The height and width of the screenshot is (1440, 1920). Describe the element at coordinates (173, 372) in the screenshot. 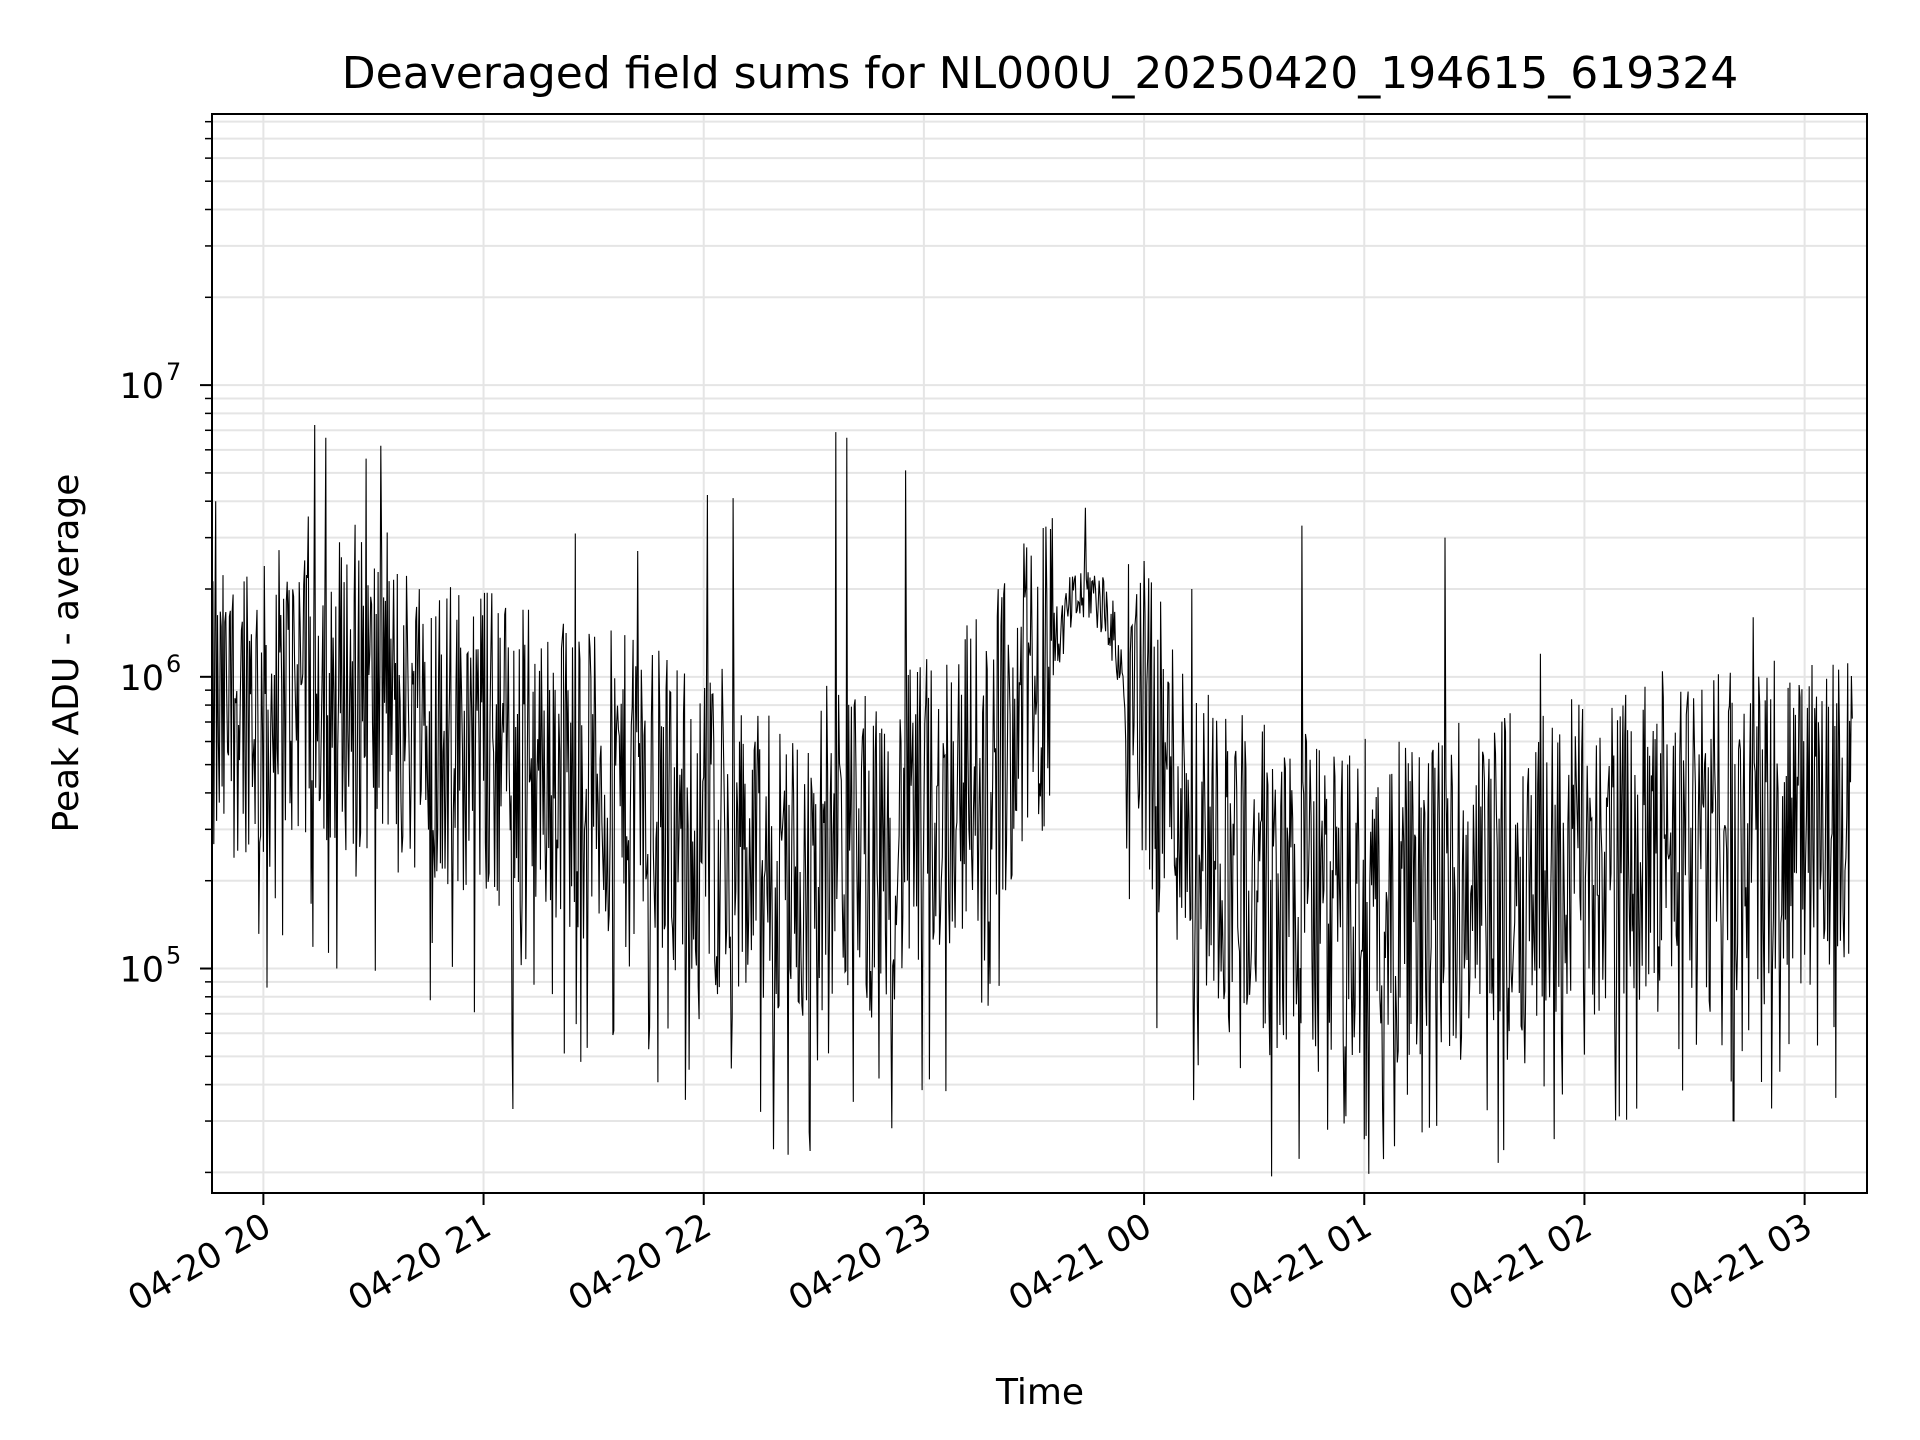

I see `y-tick-exponent: 7` at that location.